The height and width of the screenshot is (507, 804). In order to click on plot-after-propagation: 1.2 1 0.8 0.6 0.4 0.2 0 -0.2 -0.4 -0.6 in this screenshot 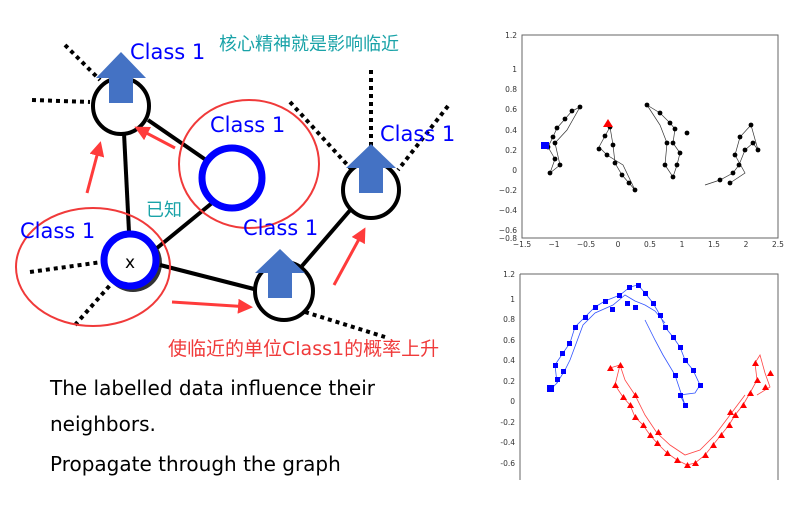, I will do `click(639, 375)`.